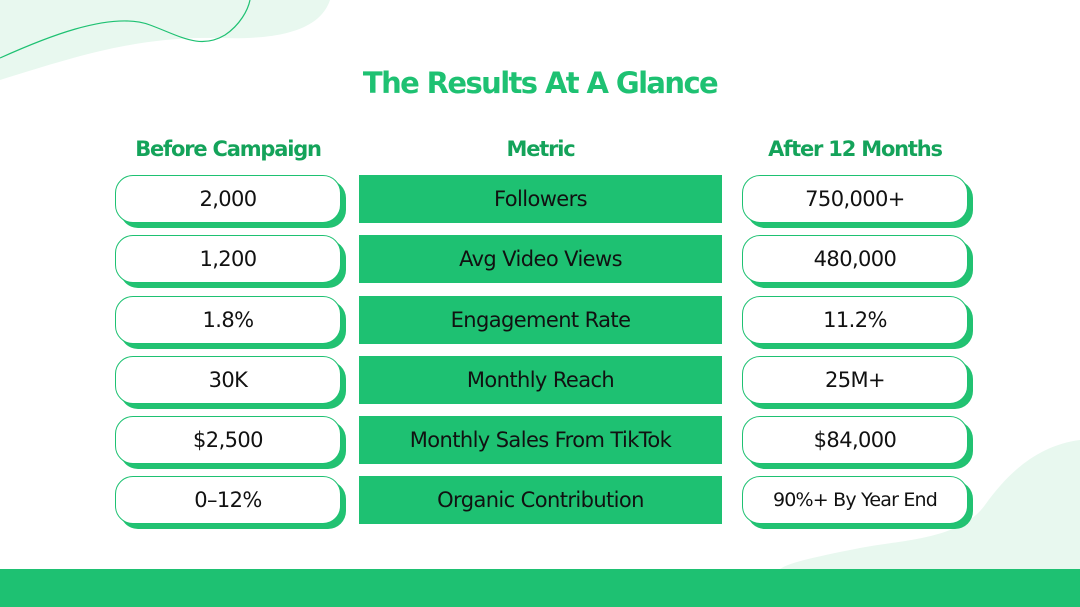 The height and width of the screenshot is (607, 1080). I want to click on after-12-months-header: After 12 Months, so click(855, 149).